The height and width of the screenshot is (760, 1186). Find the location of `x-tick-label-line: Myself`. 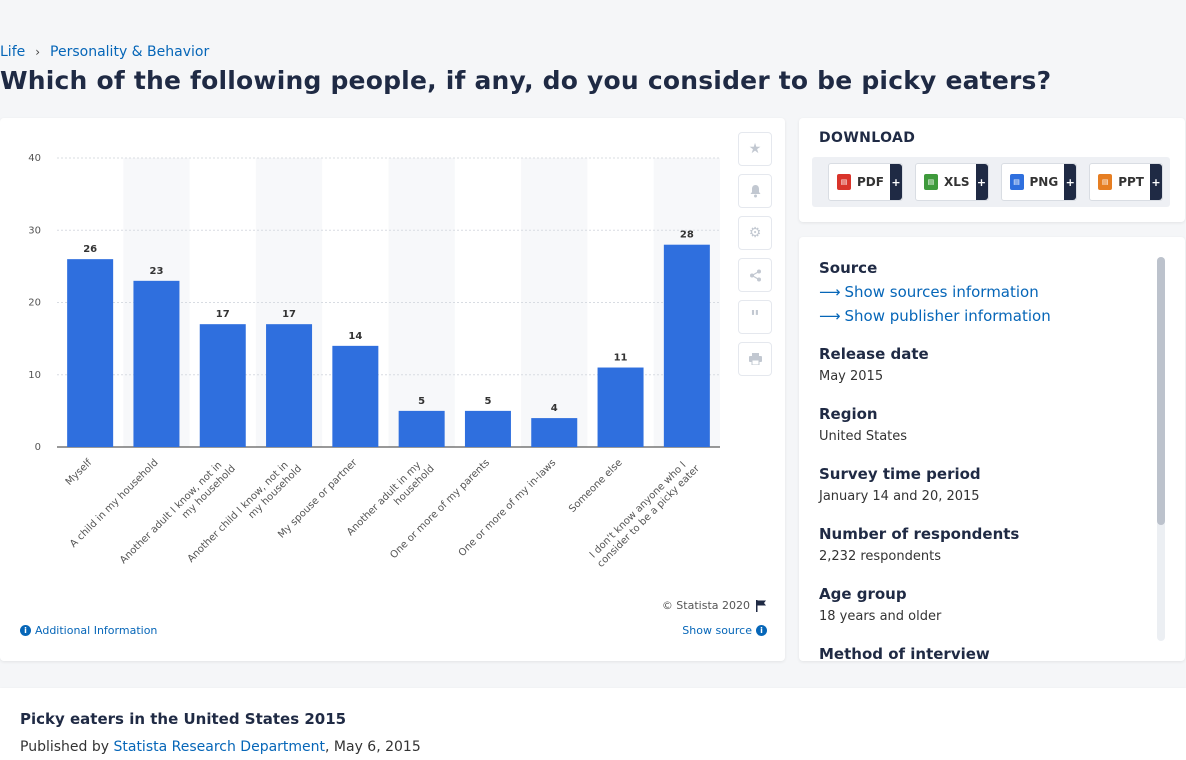

x-tick-label-line: Myself is located at coordinates (79, 472).